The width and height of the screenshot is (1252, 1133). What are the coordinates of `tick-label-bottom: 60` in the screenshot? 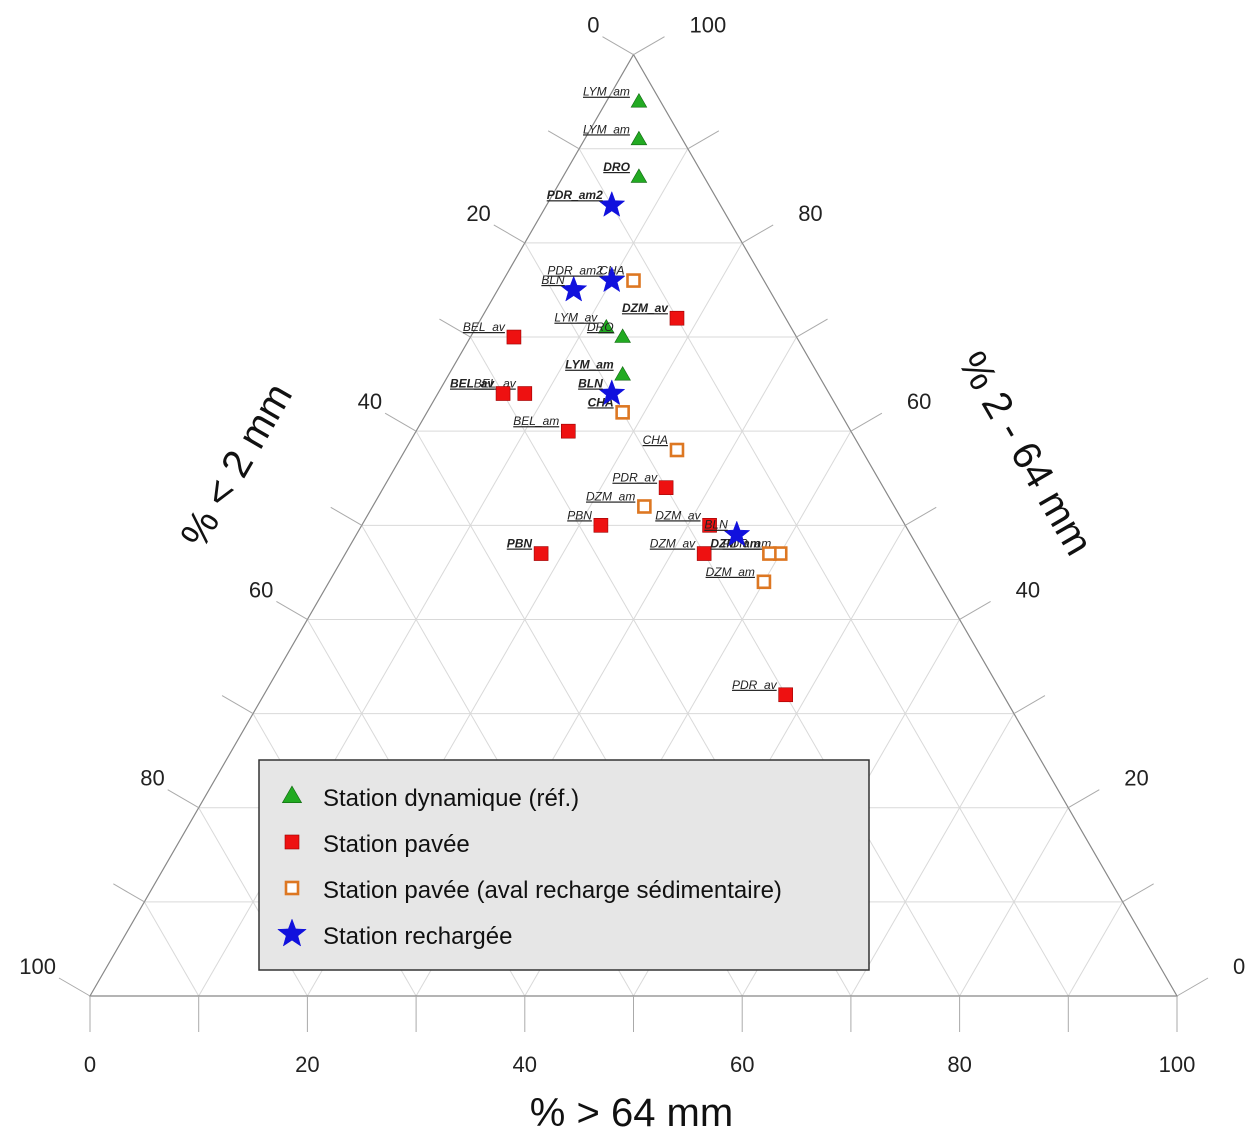 It's located at (742, 1064).